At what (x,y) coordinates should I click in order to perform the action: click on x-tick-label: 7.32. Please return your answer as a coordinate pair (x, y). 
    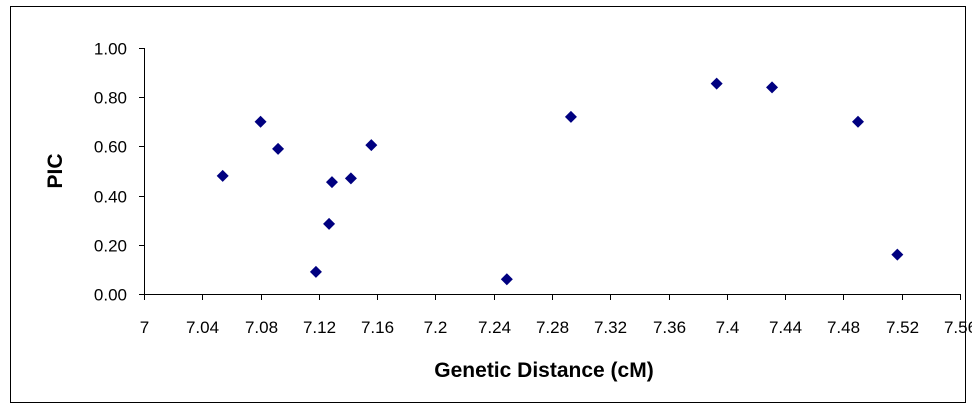
    Looking at the image, I should click on (610, 327).